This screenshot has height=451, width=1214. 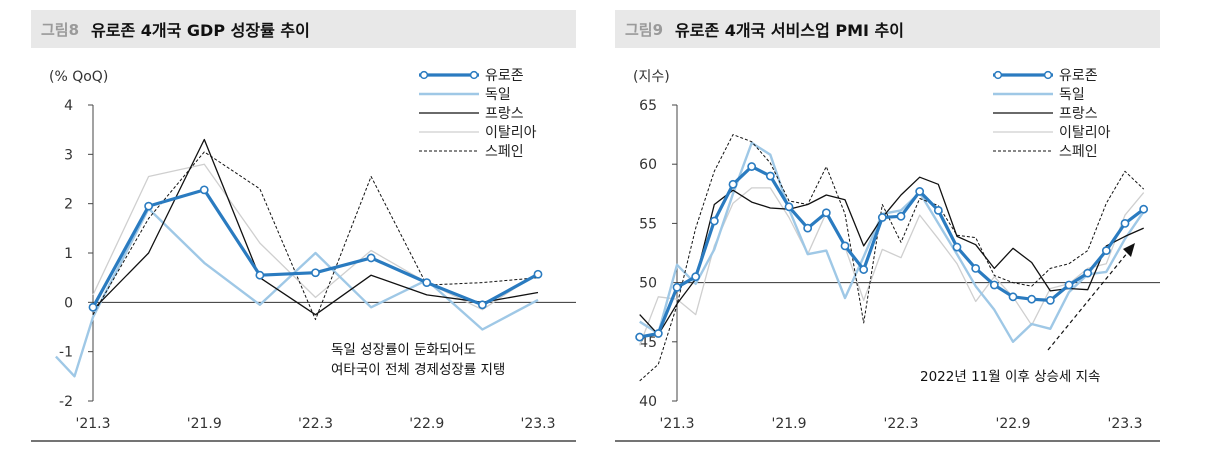 I want to click on chart-title-bar: 그림9 유로존 4개국 서비스업 PMI 추이, so click(x=887, y=29).